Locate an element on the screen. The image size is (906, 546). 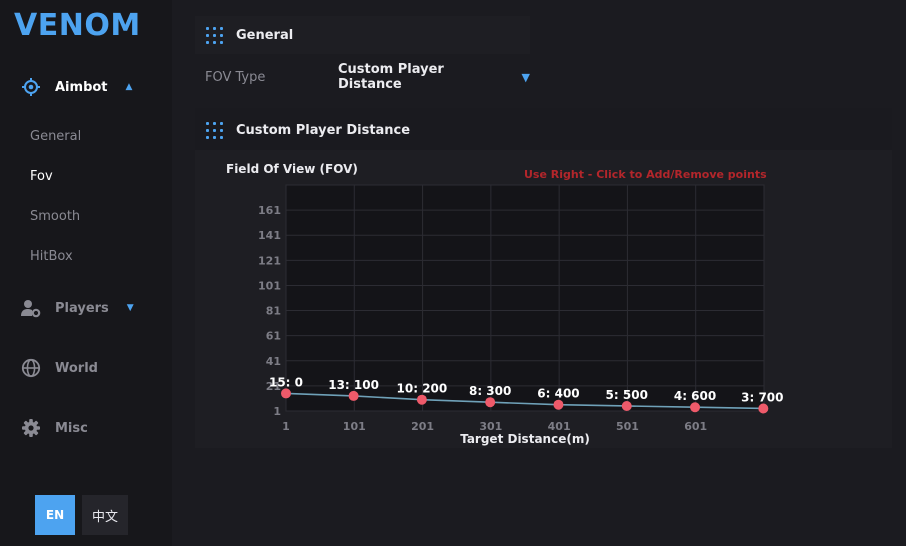
sidebar-item-label: Players is located at coordinates (82, 308).